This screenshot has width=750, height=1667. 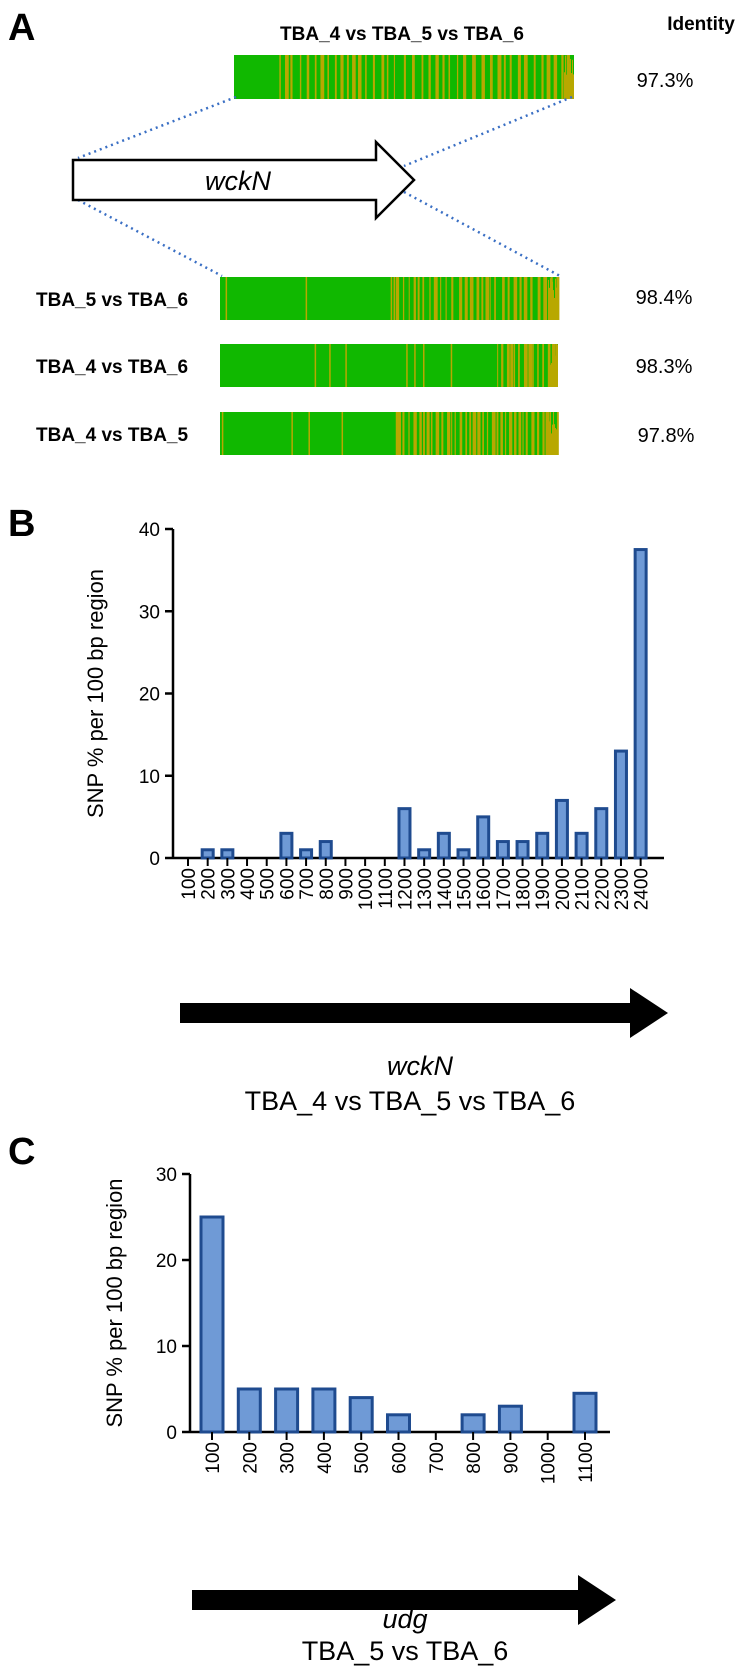 What do you see at coordinates (410, 1101) in the screenshot?
I see `comparison-label-b: TBA_4 vs TBA_5 vs TBA_6` at bounding box center [410, 1101].